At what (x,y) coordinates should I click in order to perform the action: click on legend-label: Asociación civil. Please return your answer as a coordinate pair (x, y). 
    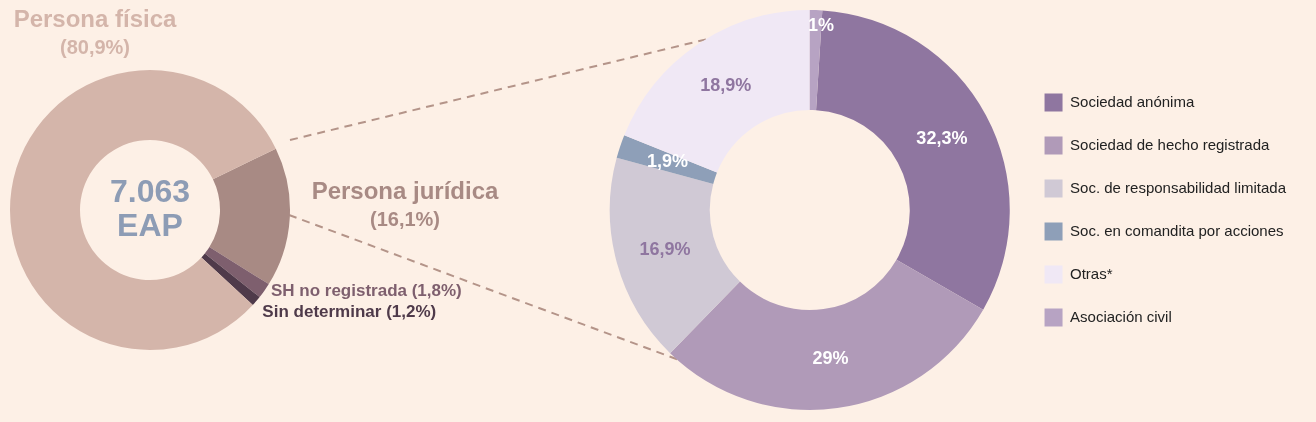
    Looking at the image, I should click on (1121, 316).